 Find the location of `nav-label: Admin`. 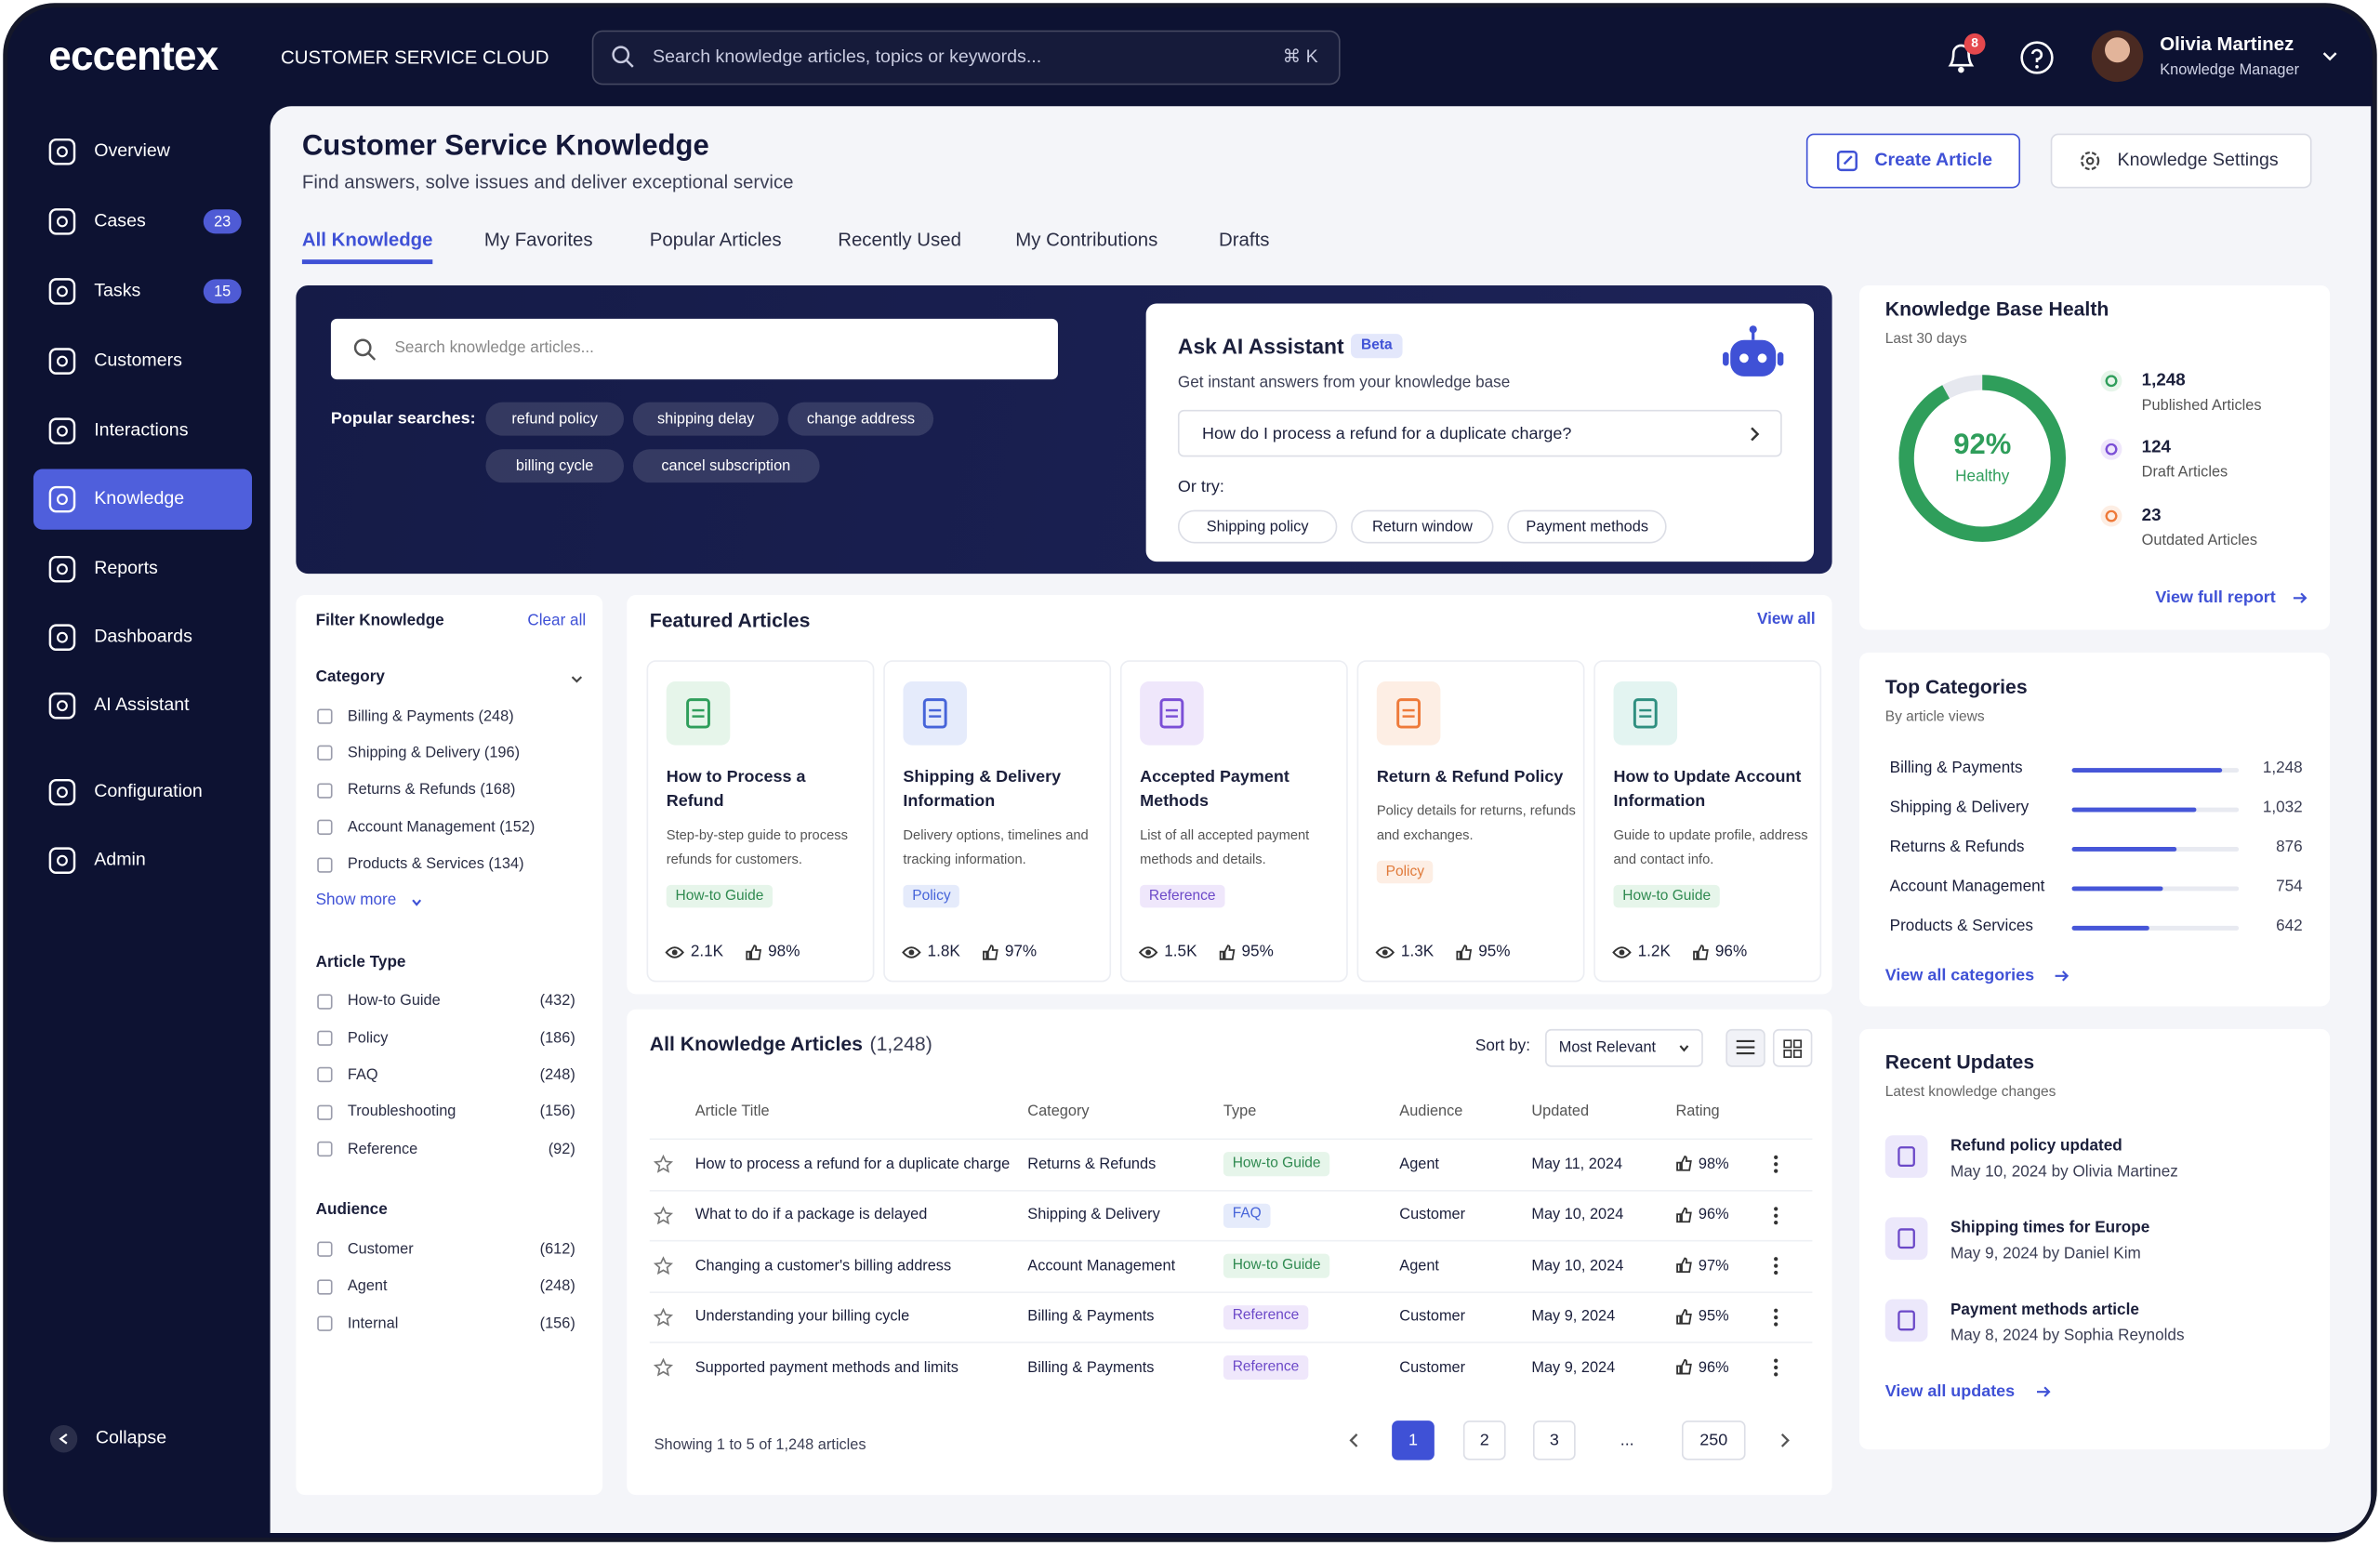

nav-label: Admin is located at coordinates (120, 859).